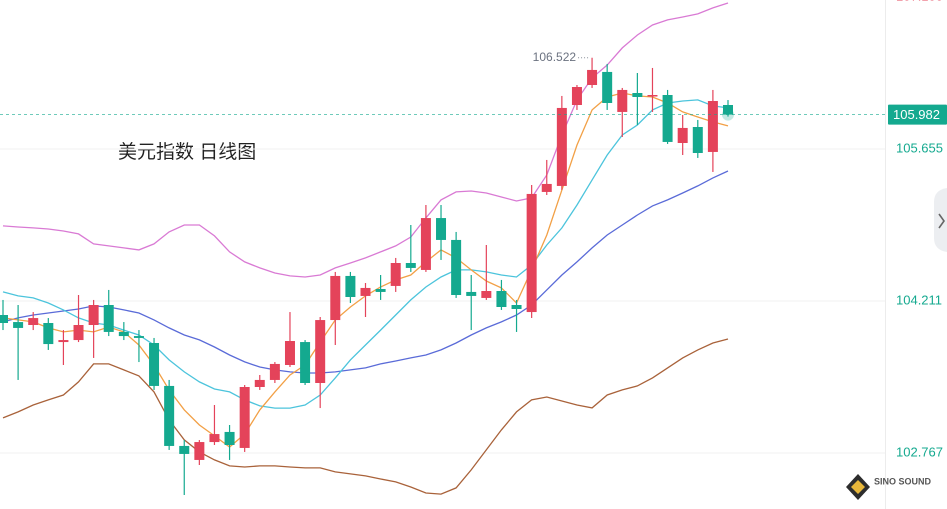  What do you see at coordinates (919, 1) in the screenshot?
I see `y-tick-label: 107.100` at bounding box center [919, 1].